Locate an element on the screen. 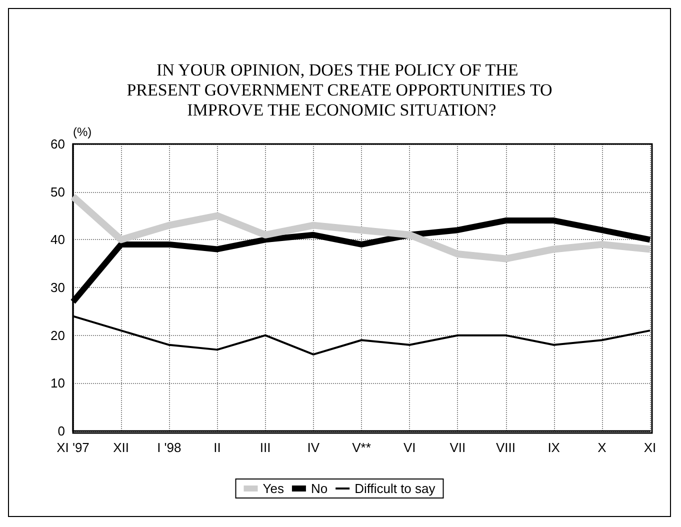 The height and width of the screenshot is (527, 681). y-tick-label: 10 is located at coordinates (57, 383).